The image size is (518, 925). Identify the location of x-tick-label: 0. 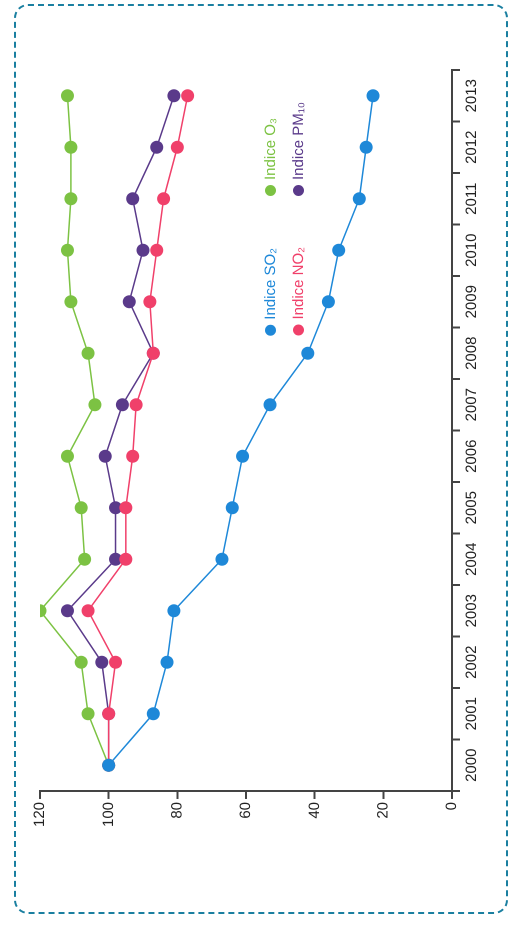
(451, 806).